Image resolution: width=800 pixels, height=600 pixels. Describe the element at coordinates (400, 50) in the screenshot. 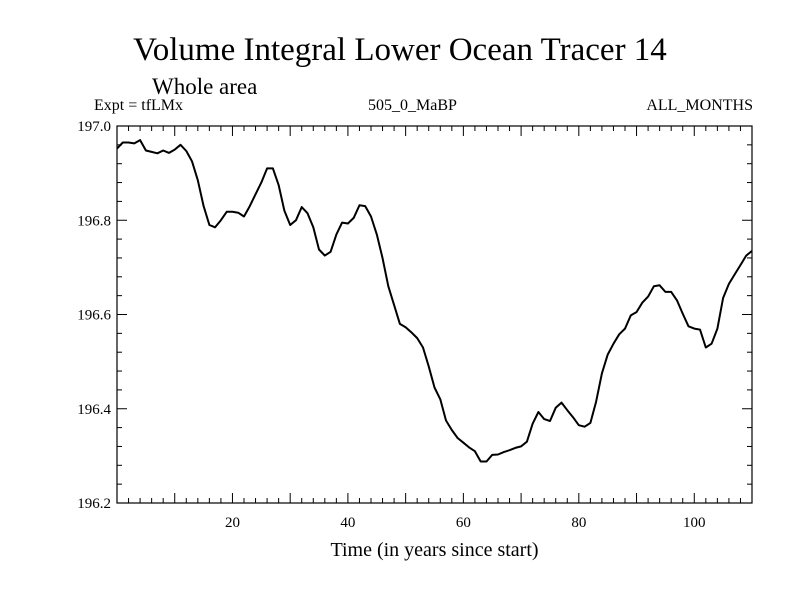

I see `chart-title: Volume Integral Lower Ocean Tracer 14` at that location.